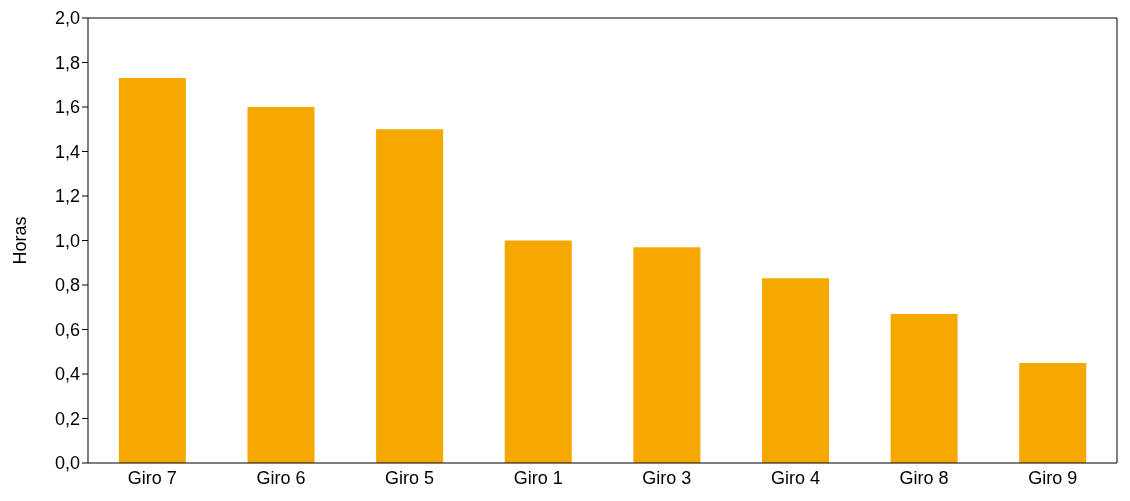 This screenshot has width=1130, height=501. Describe the element at coordinates (924, 477) in the screenshot. I see `x-tick-label: Giro 8` at that location.